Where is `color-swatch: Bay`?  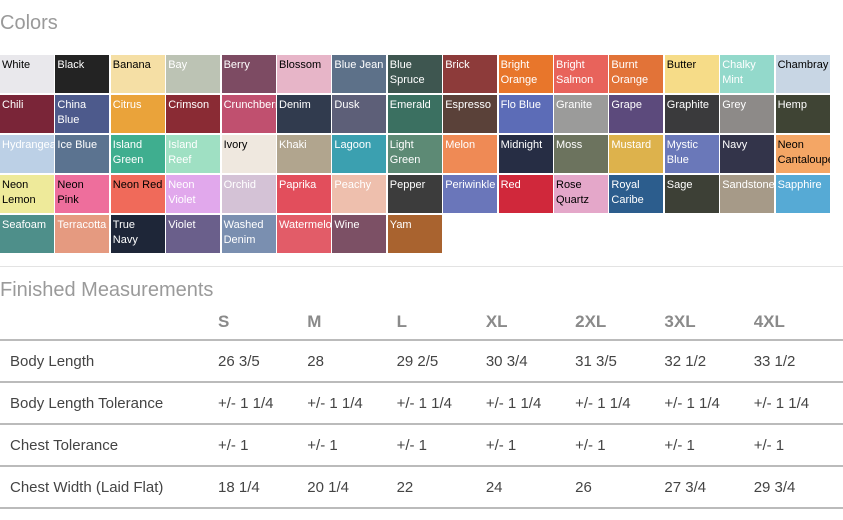
color-swatch: Bay is located at coordinates (193, 74).